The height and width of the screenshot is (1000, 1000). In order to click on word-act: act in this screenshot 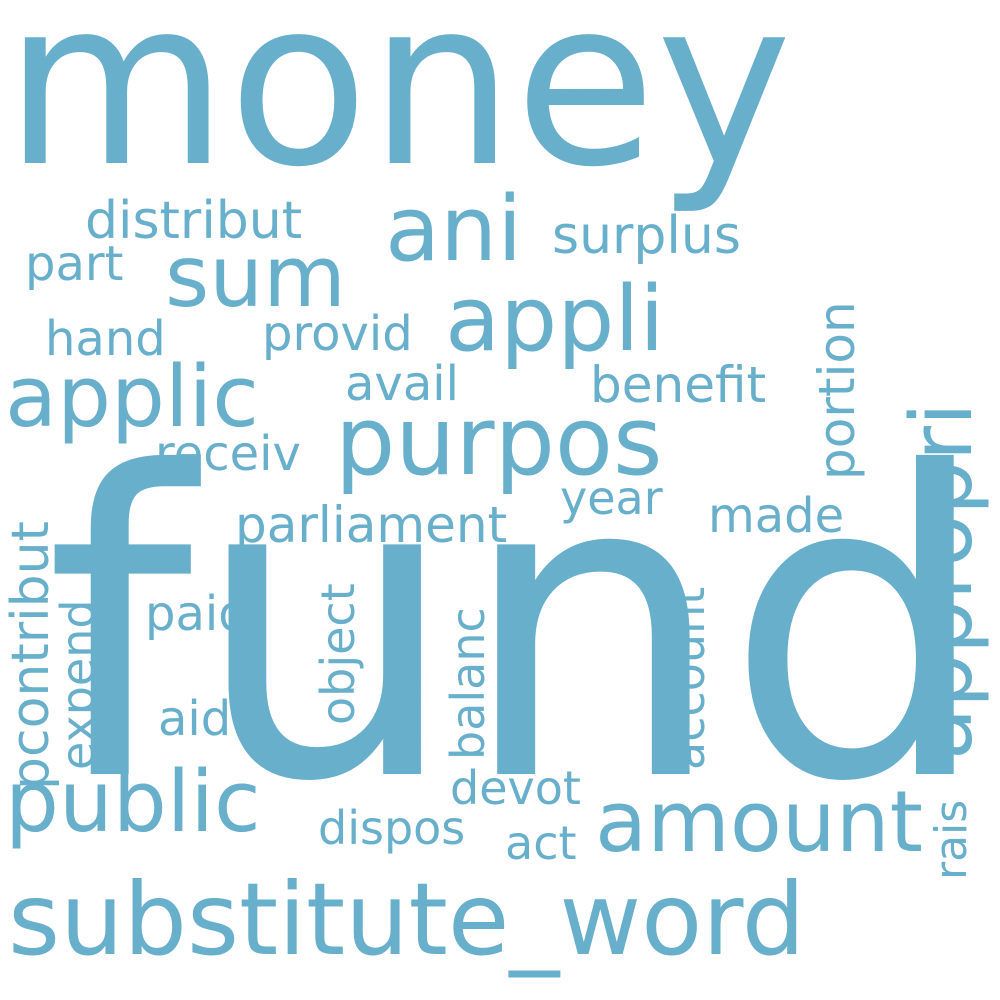, I will do `click(541, 843)`.